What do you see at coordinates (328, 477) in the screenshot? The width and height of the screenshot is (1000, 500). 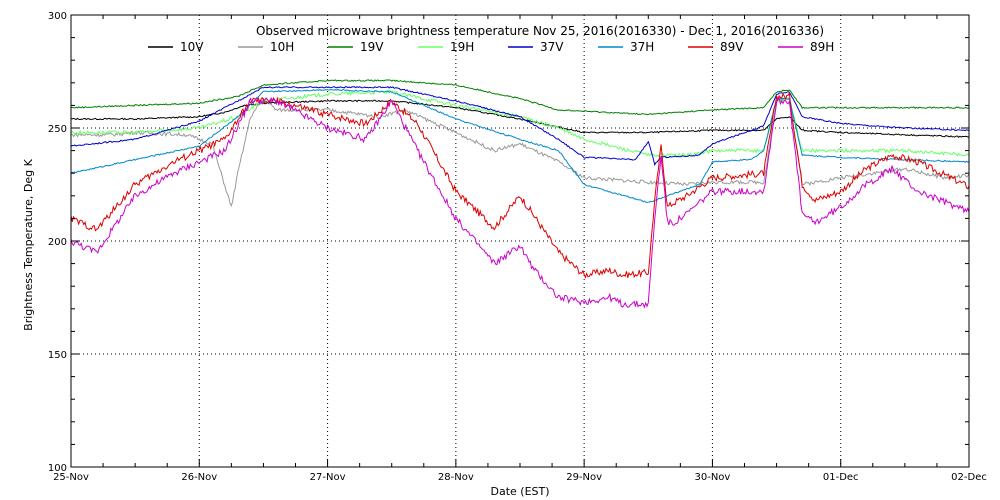 I see `x-tick-label: 27-Nov` at bounding box center [328, 477].